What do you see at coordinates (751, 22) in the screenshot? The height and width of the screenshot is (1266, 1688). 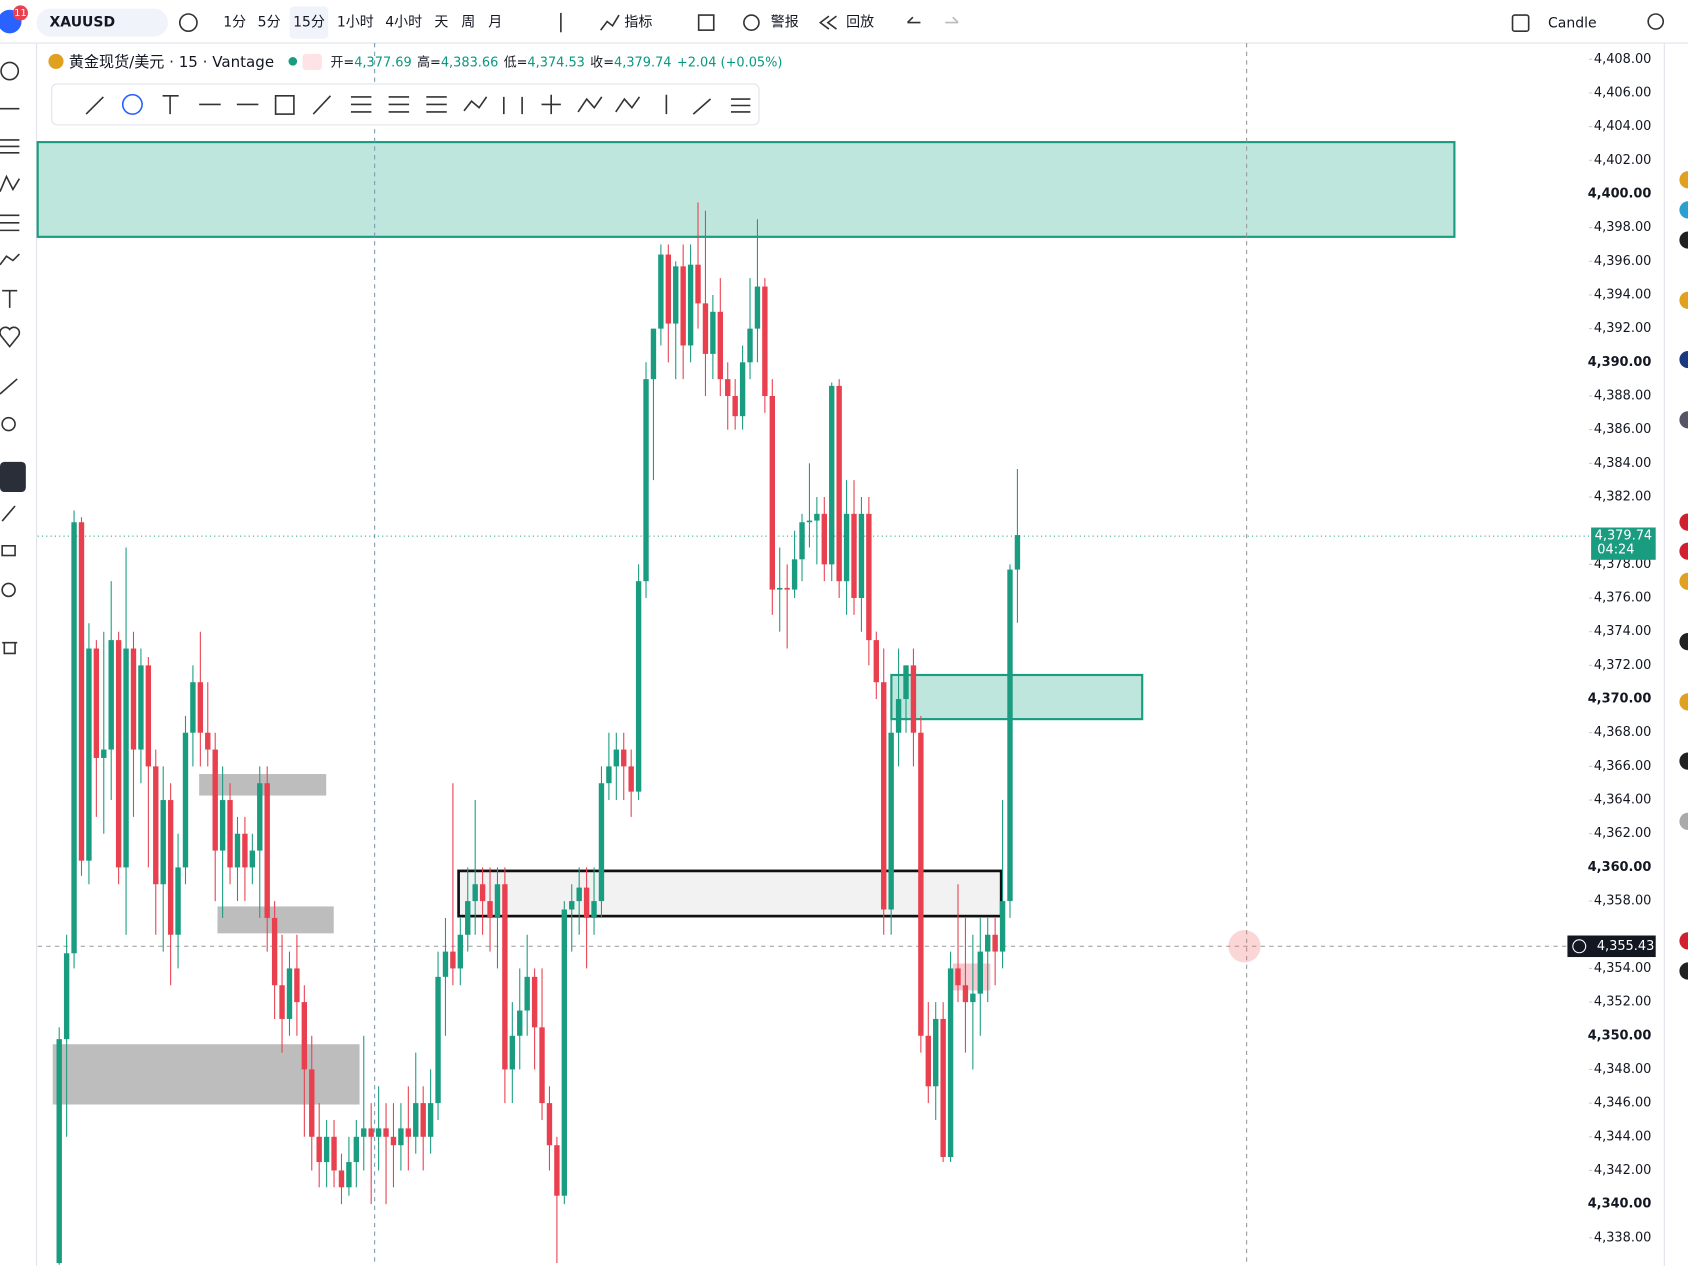 I see `alert-icon` at bounding box center [751, 22].